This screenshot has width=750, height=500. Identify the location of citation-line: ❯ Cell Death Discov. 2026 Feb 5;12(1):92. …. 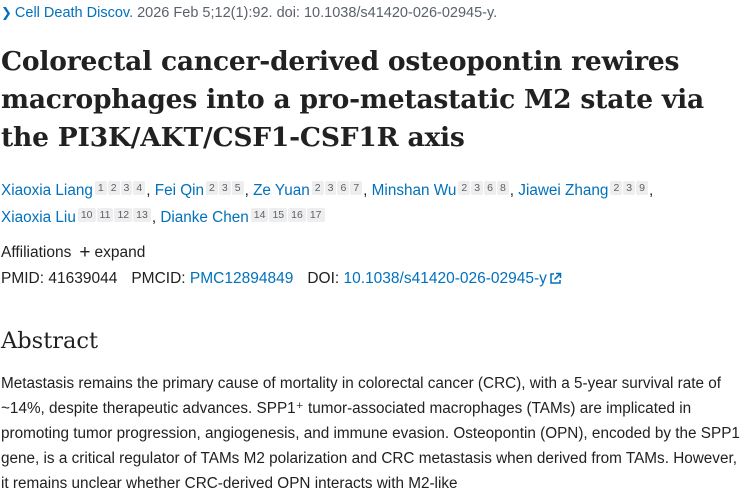
(249, 13).